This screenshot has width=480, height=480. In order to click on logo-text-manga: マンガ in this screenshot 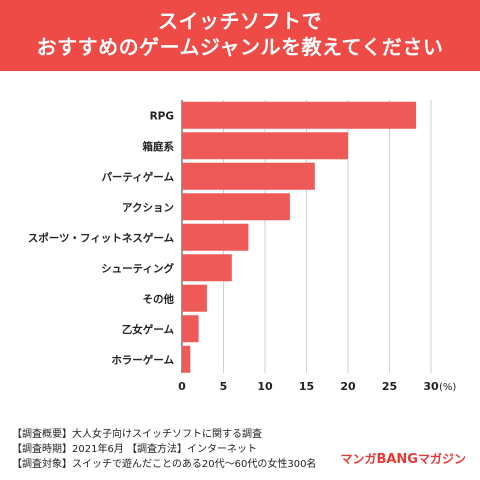, I will do `click(358, 459)`.